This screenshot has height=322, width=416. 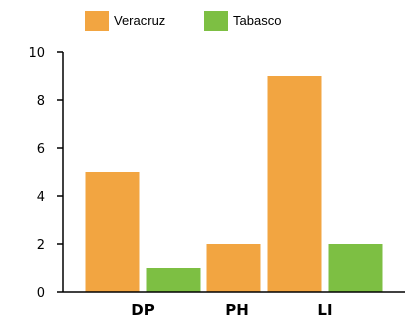 What do you see at coordinates (173, 280) in the screenshot?
I see `bar-tabasco-dp` at bounding box center [173, 280].